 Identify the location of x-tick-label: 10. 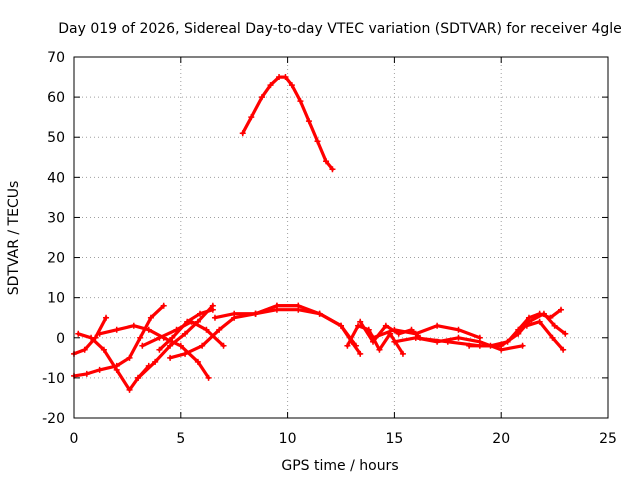
(288, 439).